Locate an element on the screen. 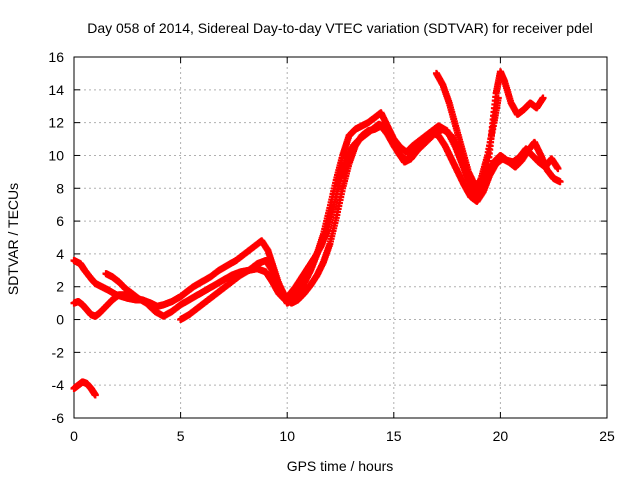  y-tick-label: 2 is located at coordinates (60, 287).